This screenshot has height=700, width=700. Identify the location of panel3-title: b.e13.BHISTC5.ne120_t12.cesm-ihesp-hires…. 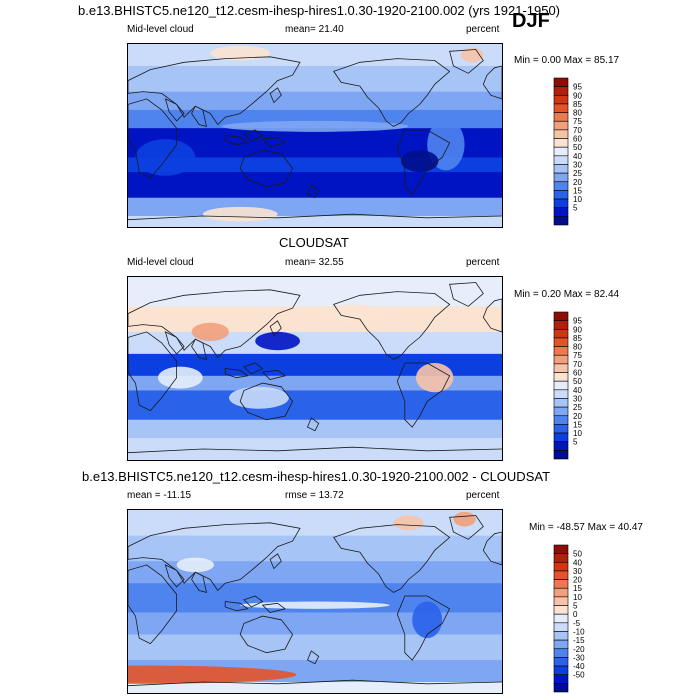
(316, 476).